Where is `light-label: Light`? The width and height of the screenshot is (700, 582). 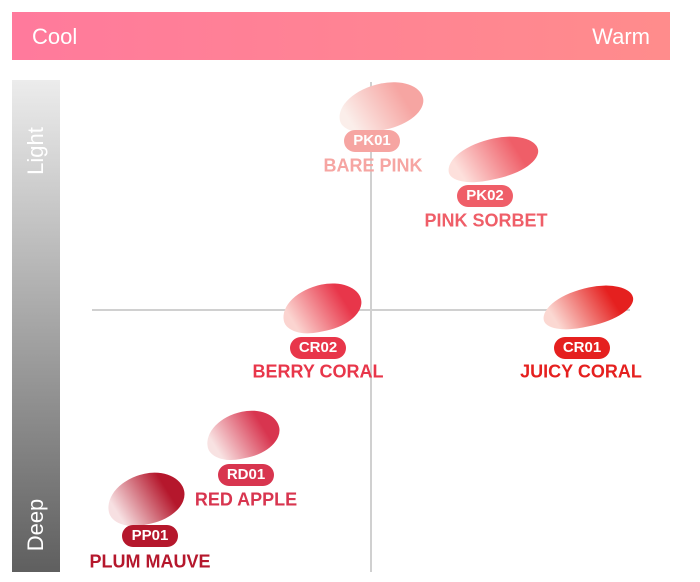 light-label: Light is located at coordinates (35, 151).